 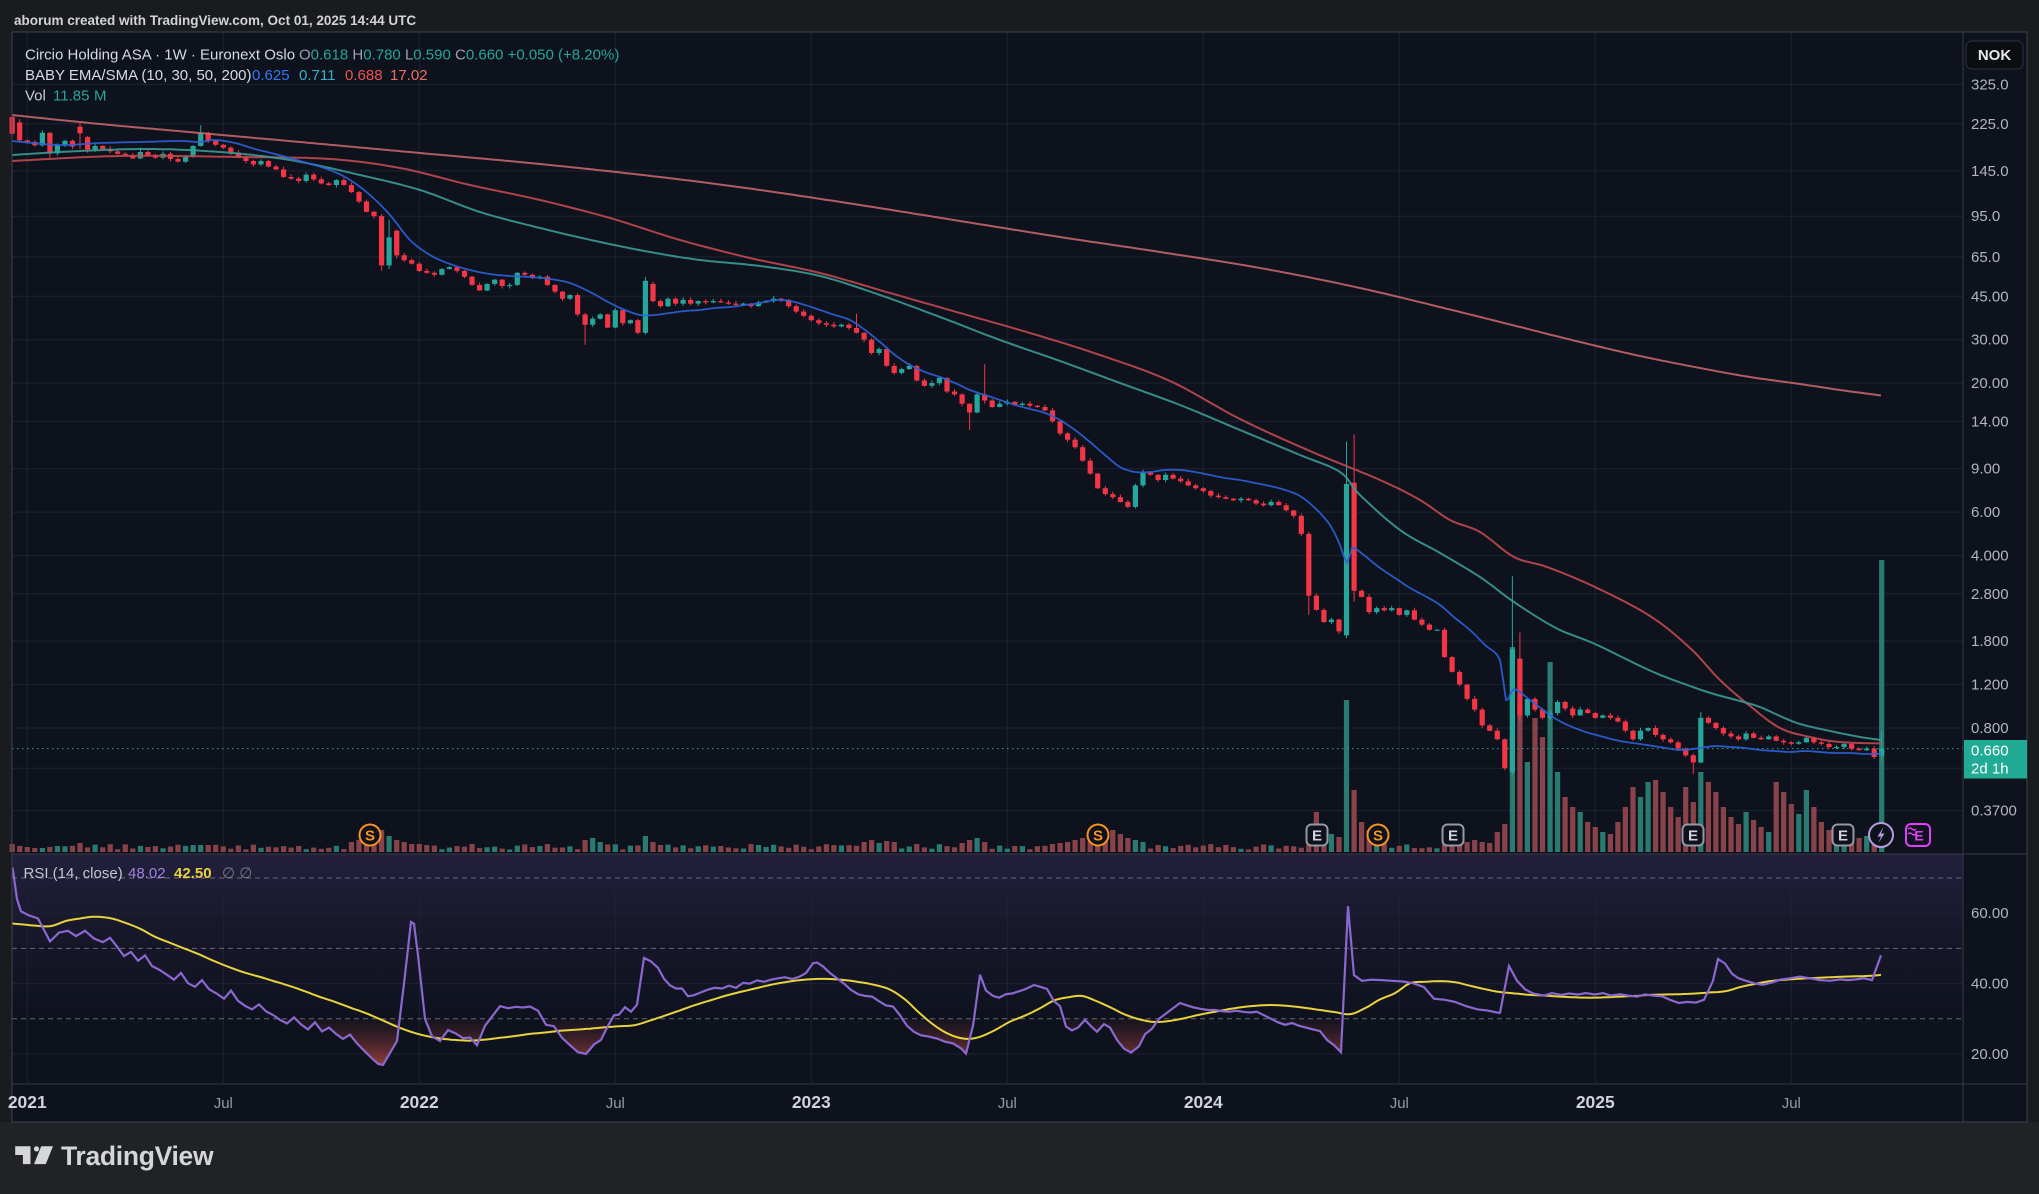 What do you see at coordinates (317, 75) in the screenshot?
I see `svg-text: 0.711` at bounding box center [317, 75].